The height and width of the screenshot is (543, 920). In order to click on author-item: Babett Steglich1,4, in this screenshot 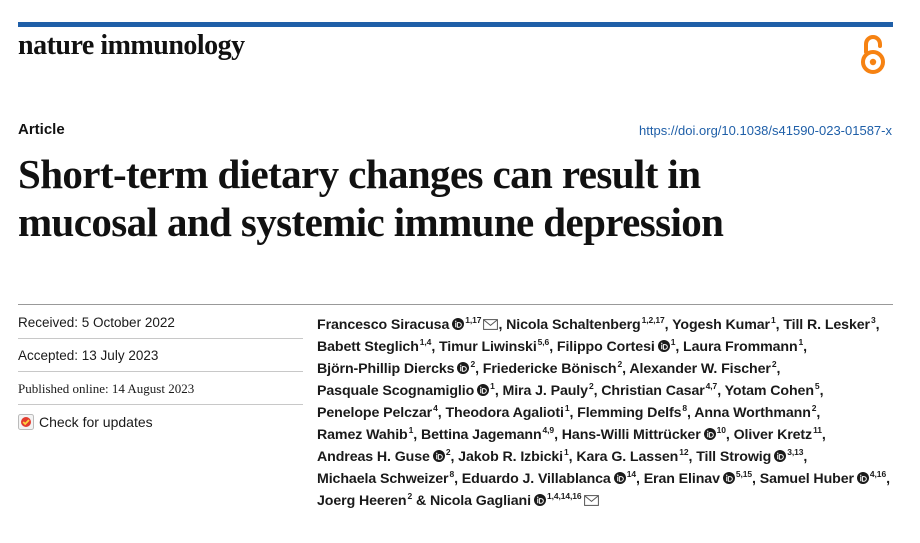, I will do `click(376, 346)`.